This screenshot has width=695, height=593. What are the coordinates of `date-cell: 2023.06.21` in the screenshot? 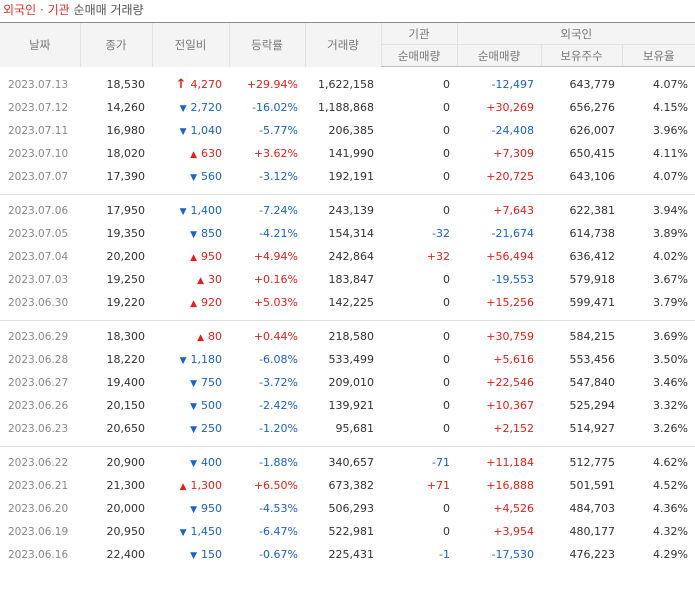 It's located at (38, 485).